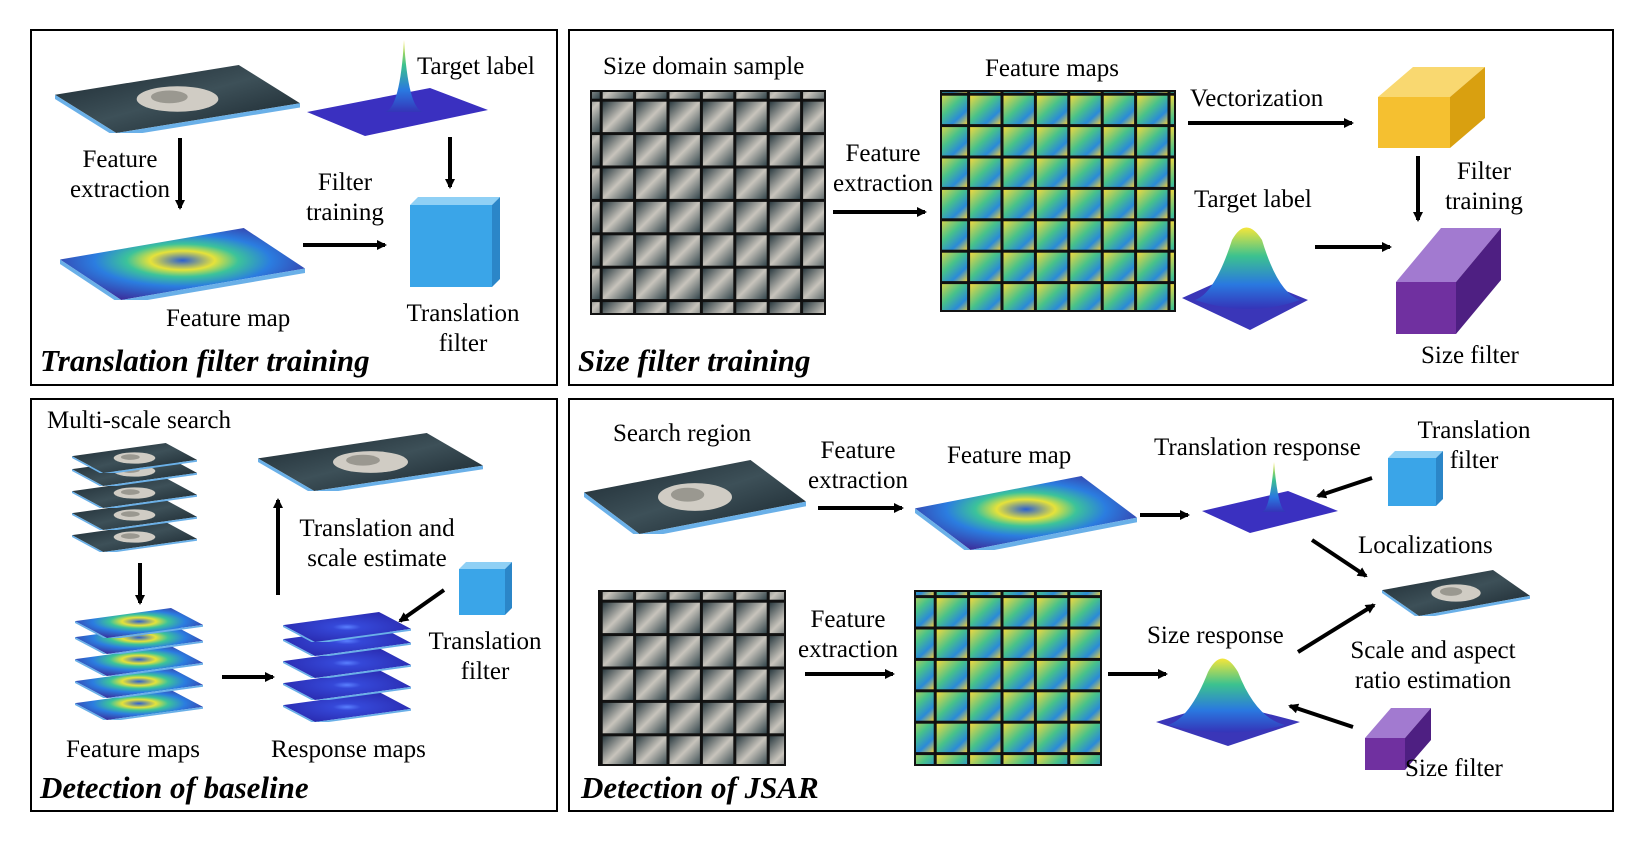 The width and height of the screenshot is (1636, 868). Describe the element at coordinates (1058, 201) in the screenshot. I see `size-feature-maps-grid` at that location.